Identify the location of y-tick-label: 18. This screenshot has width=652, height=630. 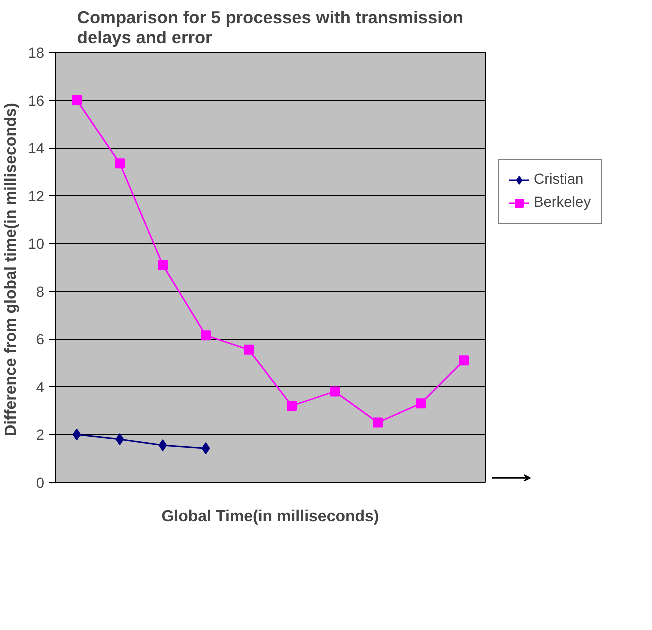
(36, 54).